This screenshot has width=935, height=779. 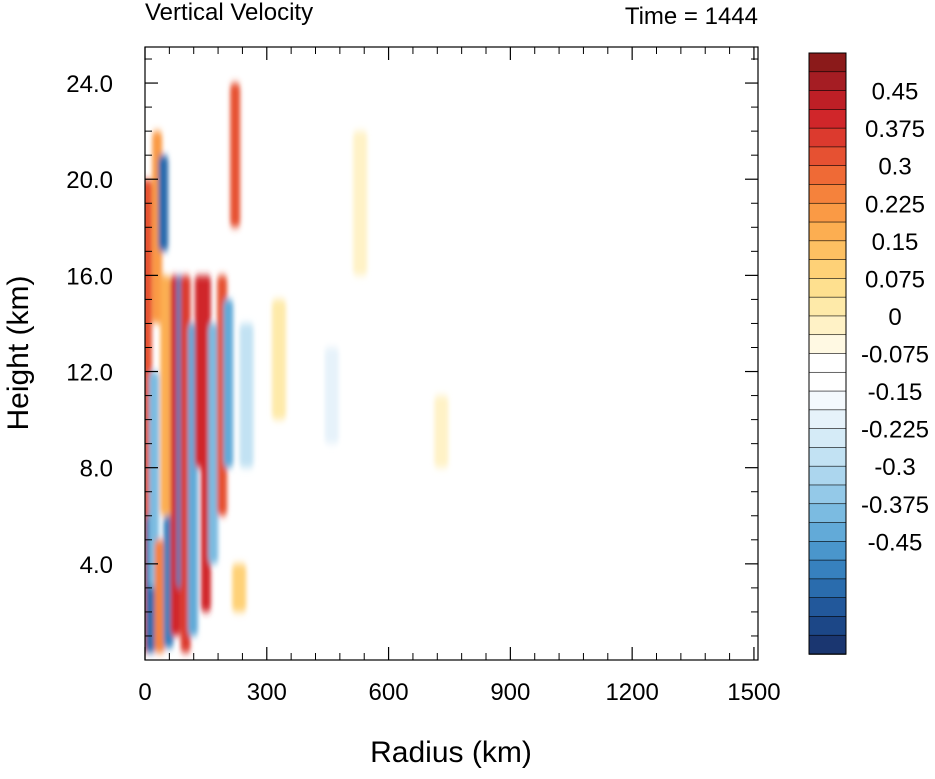 What do you see at coordinates (89, 325) in the screenshot?
I see `y-tick-labels: 4.0 8.0 12.0 16.0 20.0 24.0` at bounding box center [89, 325].